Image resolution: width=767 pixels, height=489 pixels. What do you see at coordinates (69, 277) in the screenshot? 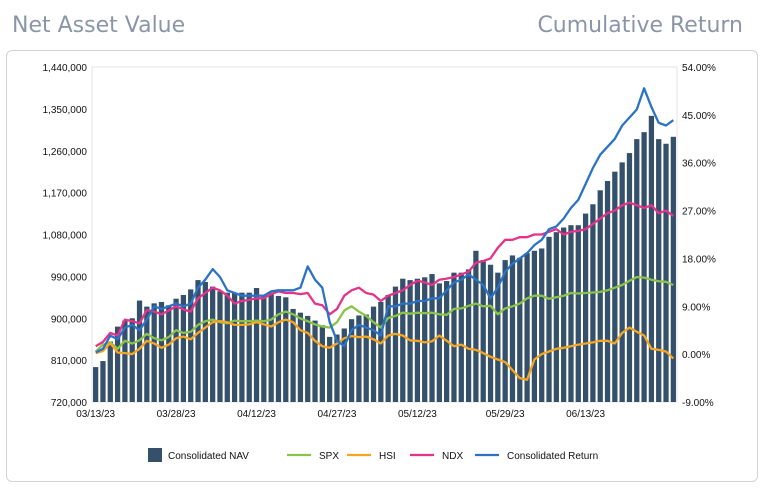
I see `y-axis-tick-label: 990,000` at bounding box center [69, 277].